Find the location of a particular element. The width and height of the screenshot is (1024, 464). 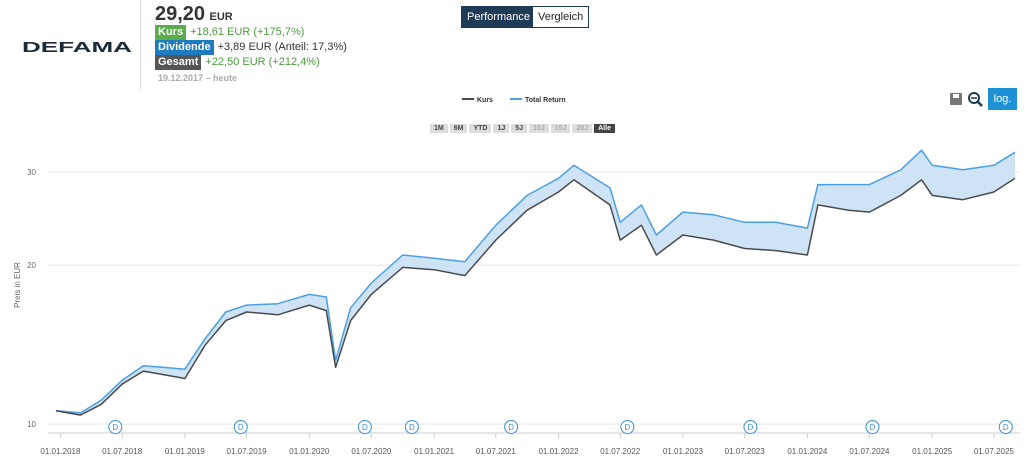

range-button: 6M is located at coordinates (458, 128).